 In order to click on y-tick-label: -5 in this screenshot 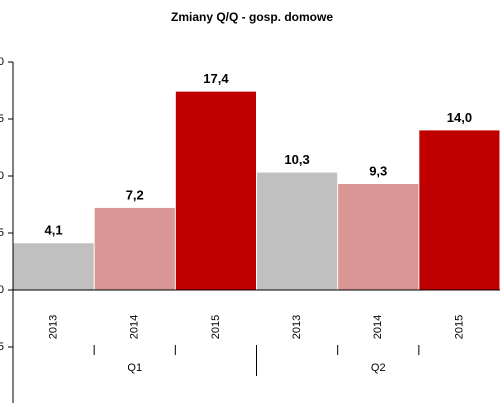, I will do `click(2, 347)`.